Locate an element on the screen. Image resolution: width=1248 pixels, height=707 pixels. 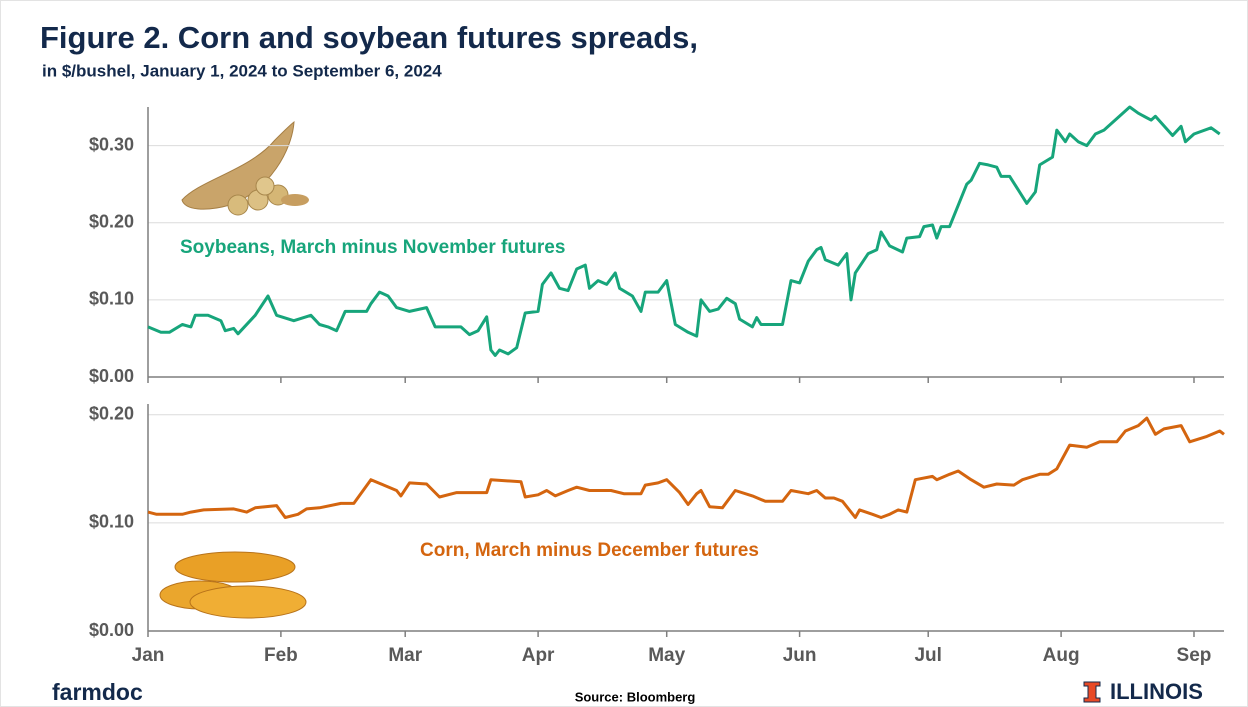
x-tick-label: Sep is located at coordinates (1194, 655).